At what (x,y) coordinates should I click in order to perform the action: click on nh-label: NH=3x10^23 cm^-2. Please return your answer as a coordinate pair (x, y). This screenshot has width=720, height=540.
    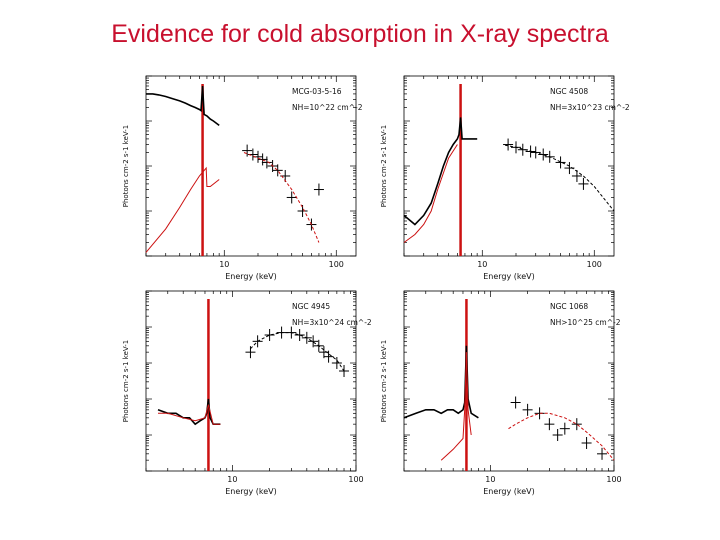
    Looking at the image, I should click on (590, 107).